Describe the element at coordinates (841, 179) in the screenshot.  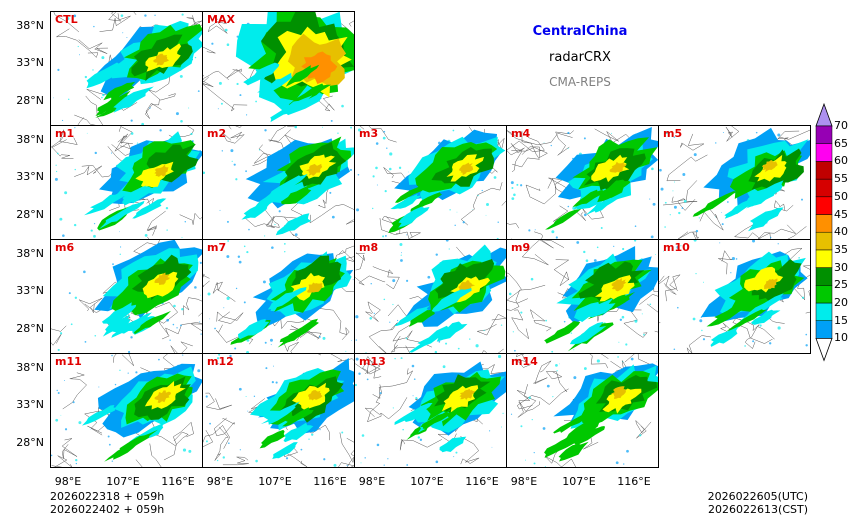
I see `colorbar-level-label: 55` at that location.